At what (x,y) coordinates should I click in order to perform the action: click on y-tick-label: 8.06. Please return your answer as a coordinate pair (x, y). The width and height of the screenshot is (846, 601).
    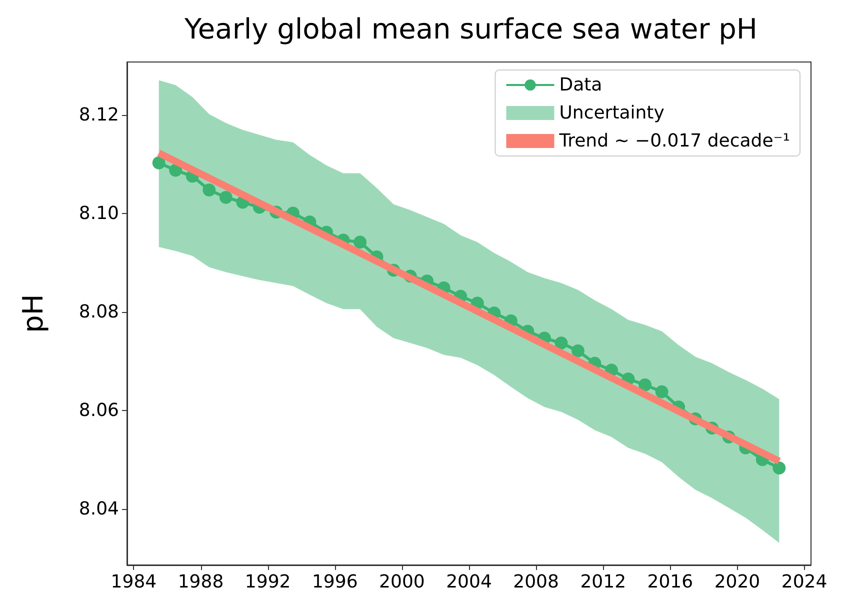
    Looking at the image, I should click on (98, 410).